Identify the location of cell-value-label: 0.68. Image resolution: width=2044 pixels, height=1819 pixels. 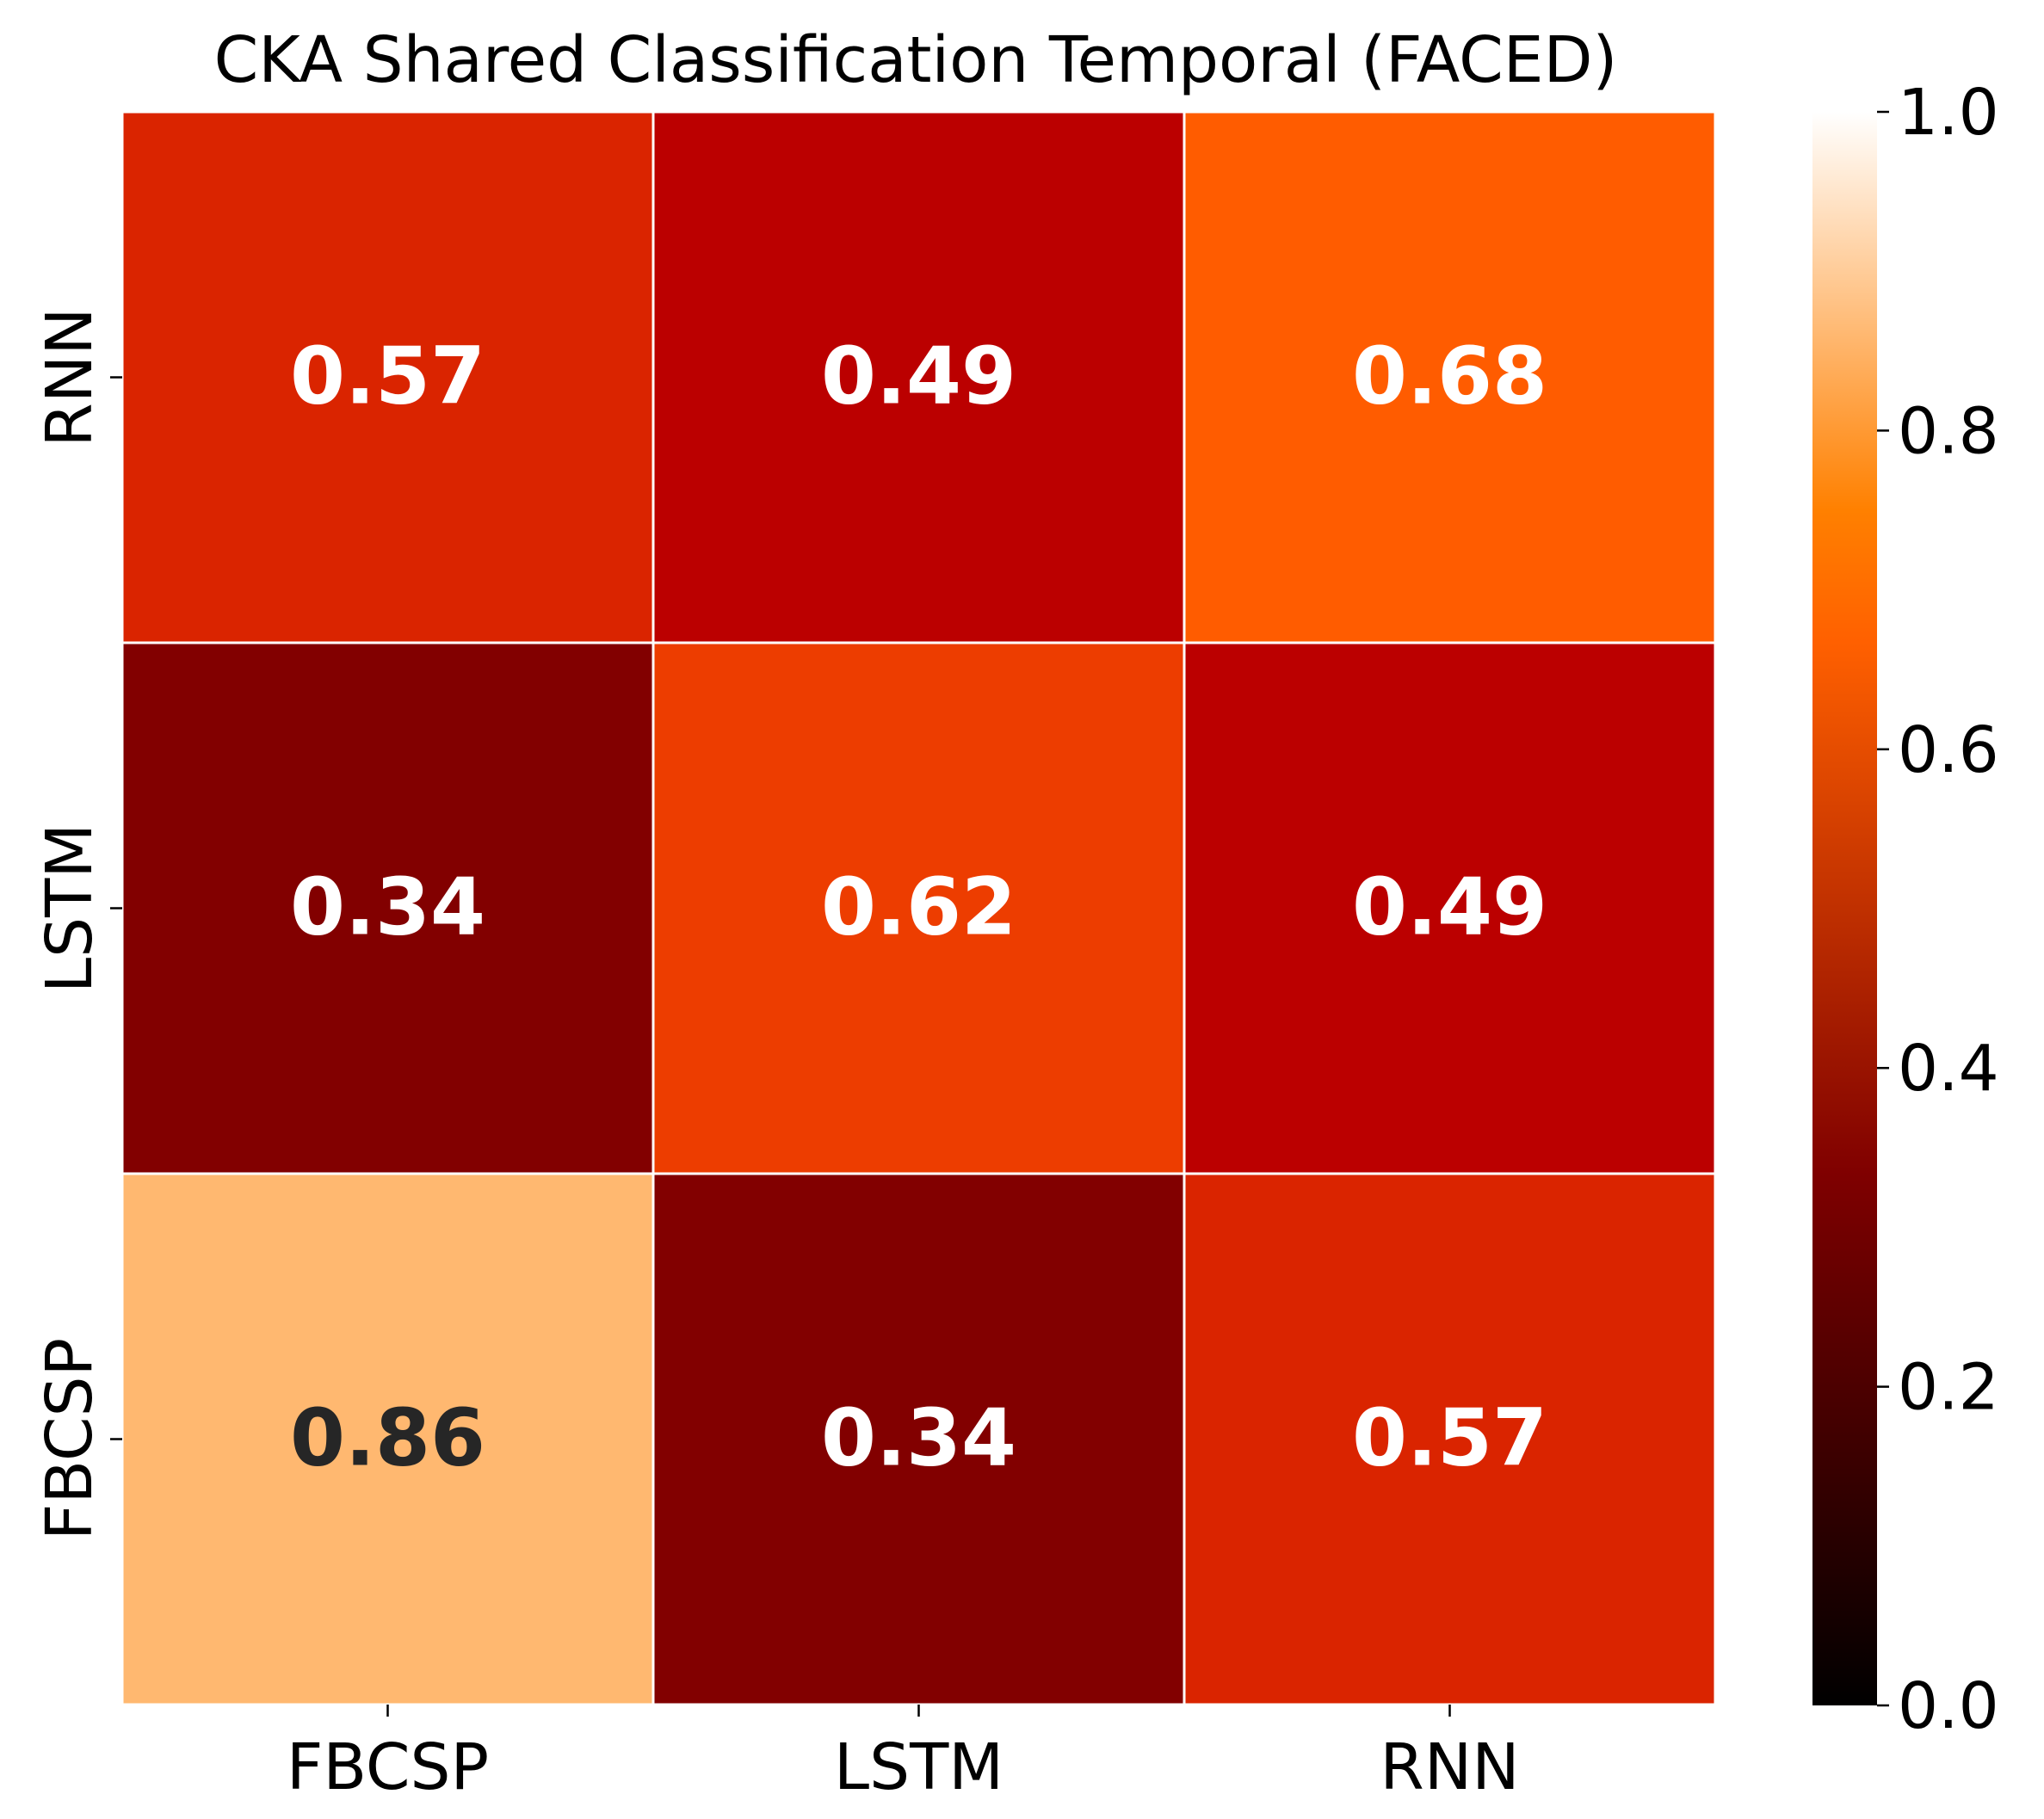
(1449, 376).